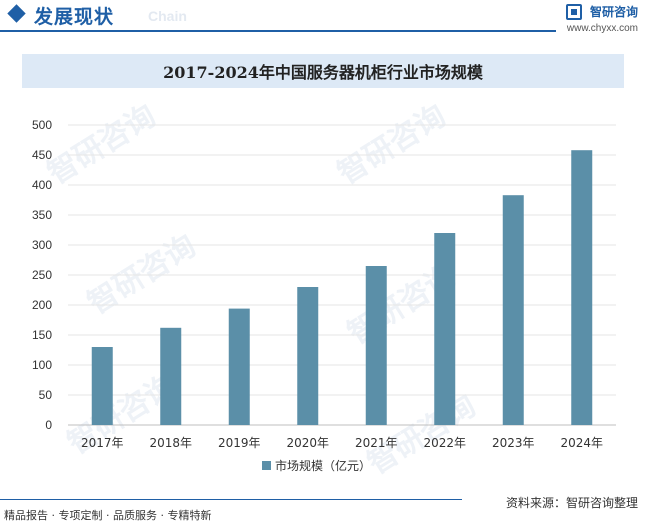  Describe the element at coordinates (323, 18) in the screenshot. I see `page-header: 发展现状 Chain 智研咨询 www.chyxx.com` at that location.